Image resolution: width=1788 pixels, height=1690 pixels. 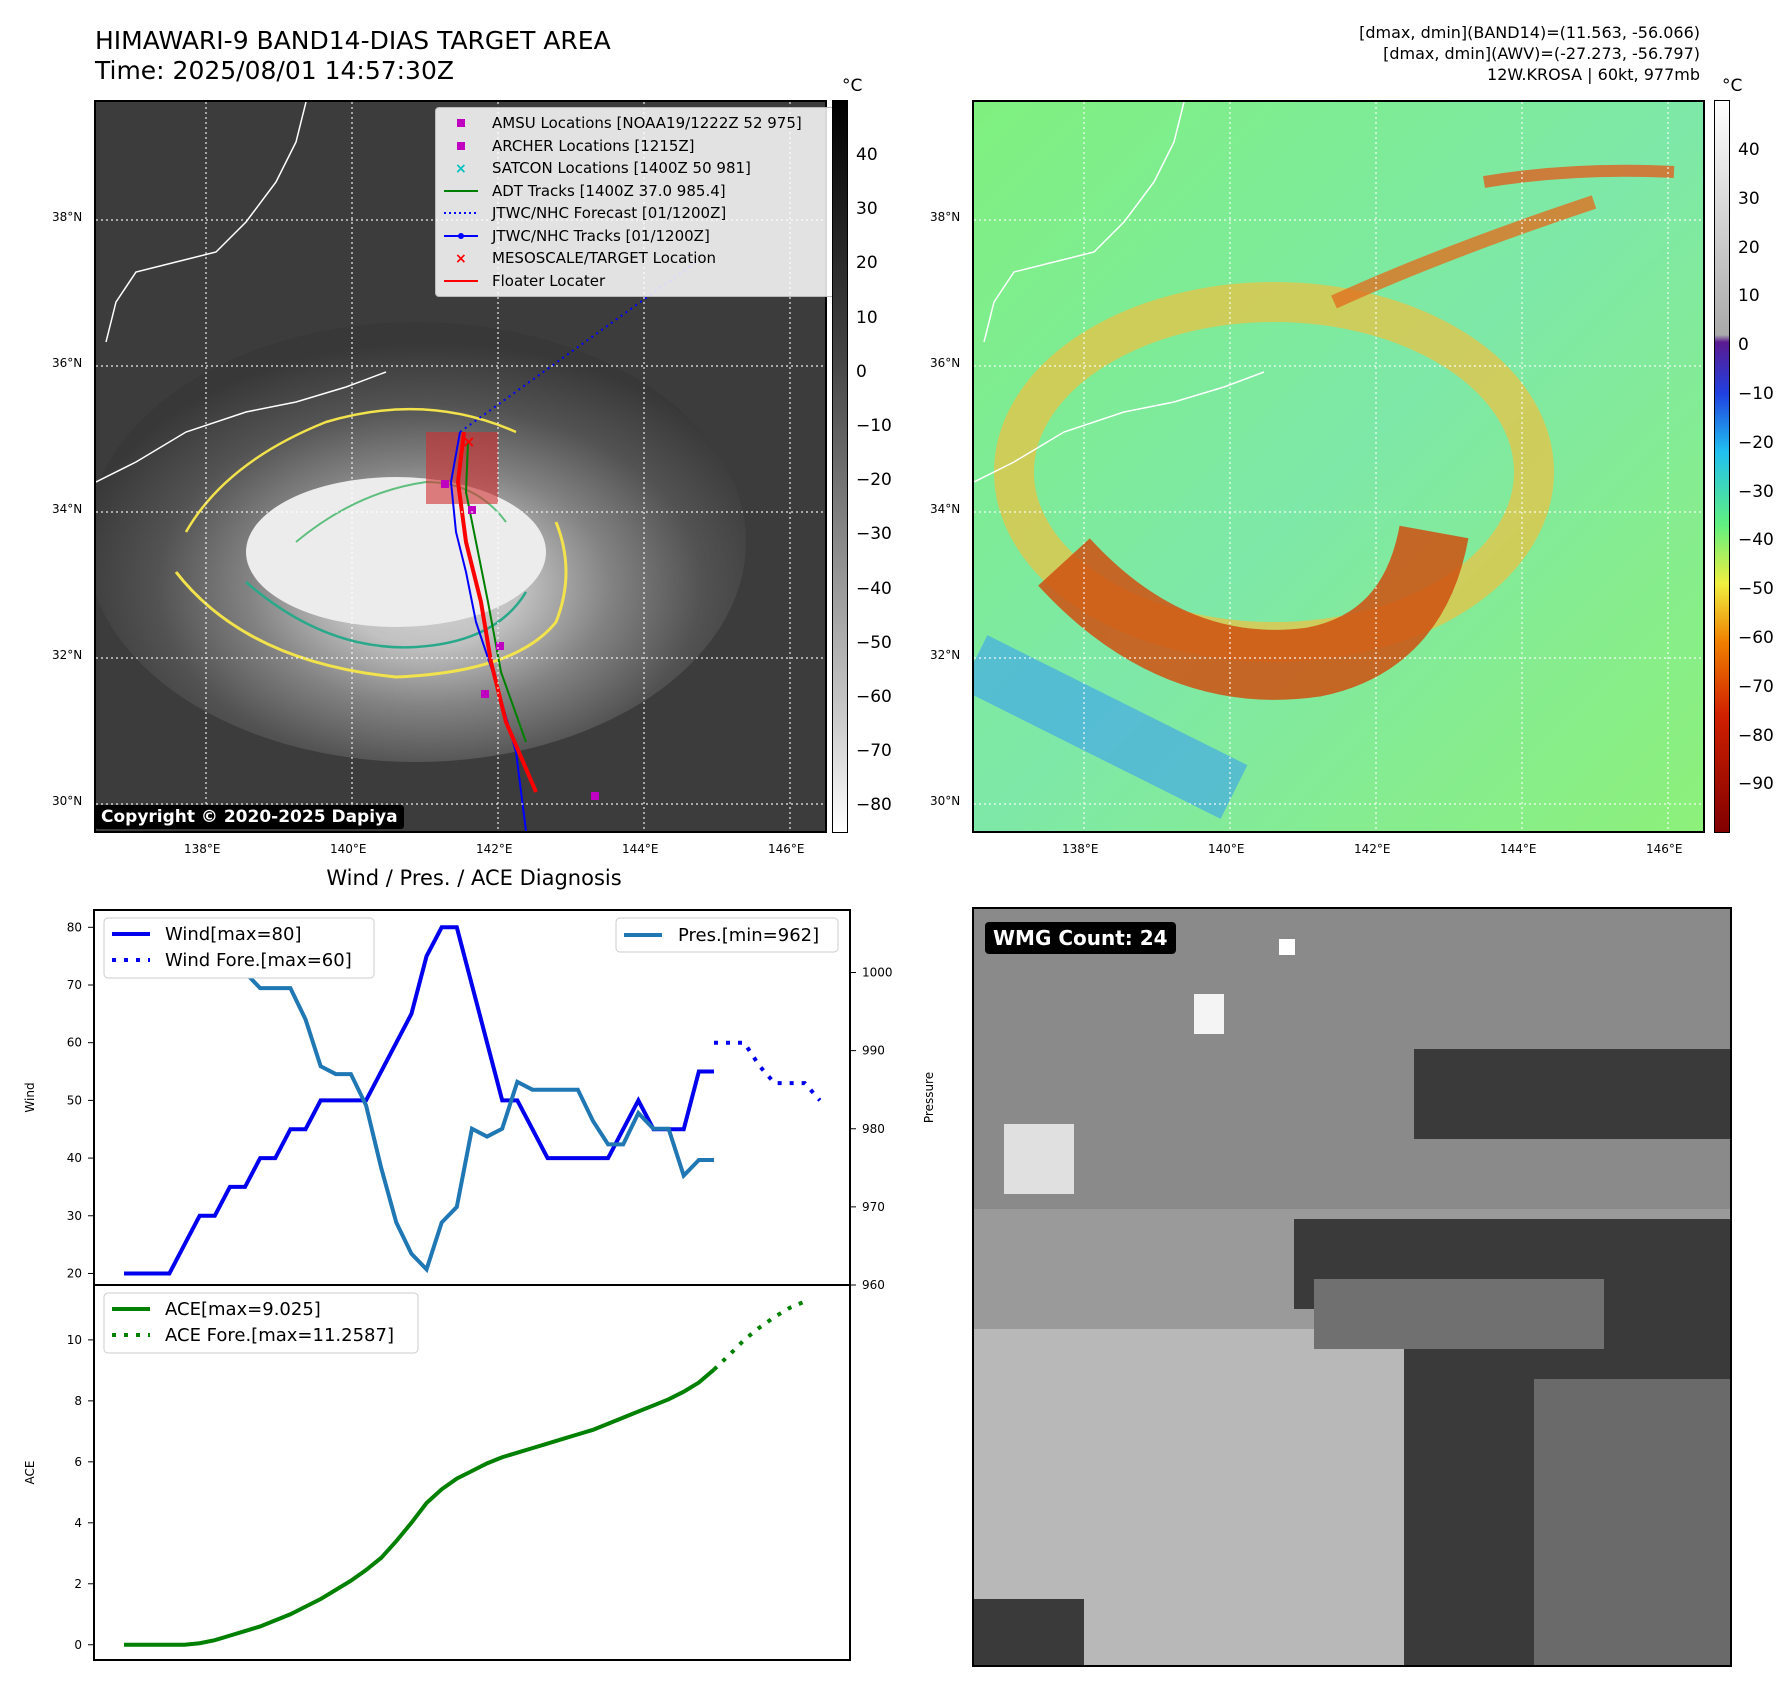 What do you see at coordinates (74, 927) in the screenshot?
I see `y-tick-label: 80` at bounding box center [74, 927].